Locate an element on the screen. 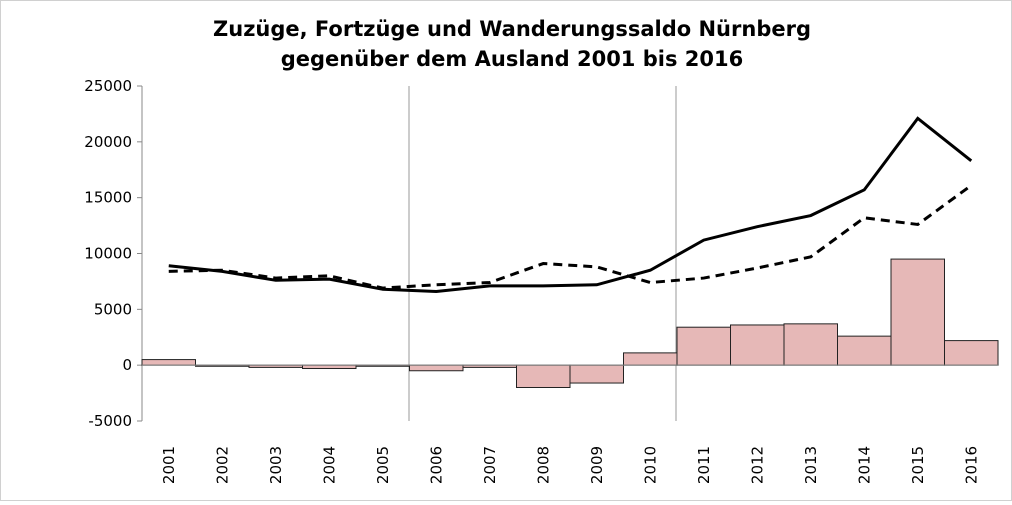 This screenshot has width=1012, height=505. x-tick-label: 2004 is located at coordinates (329, 465).